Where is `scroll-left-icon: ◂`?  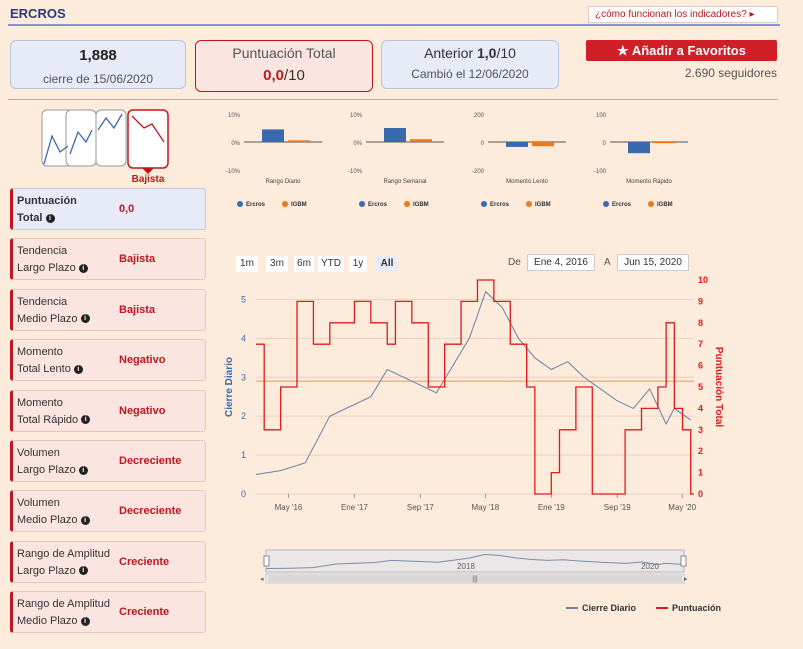 scroll-left-icon: ◂ is located at coordinates (262, 579).